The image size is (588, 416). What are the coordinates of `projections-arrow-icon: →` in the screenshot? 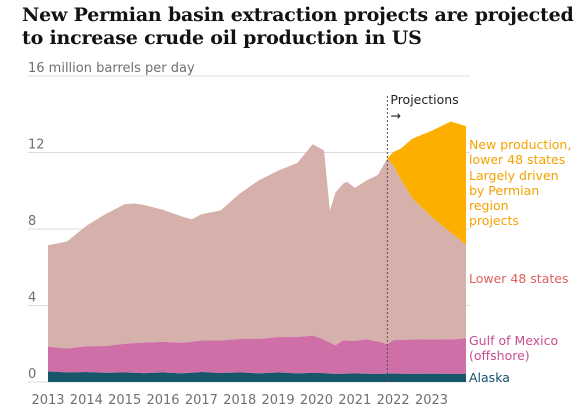 It's located at (395, 115).